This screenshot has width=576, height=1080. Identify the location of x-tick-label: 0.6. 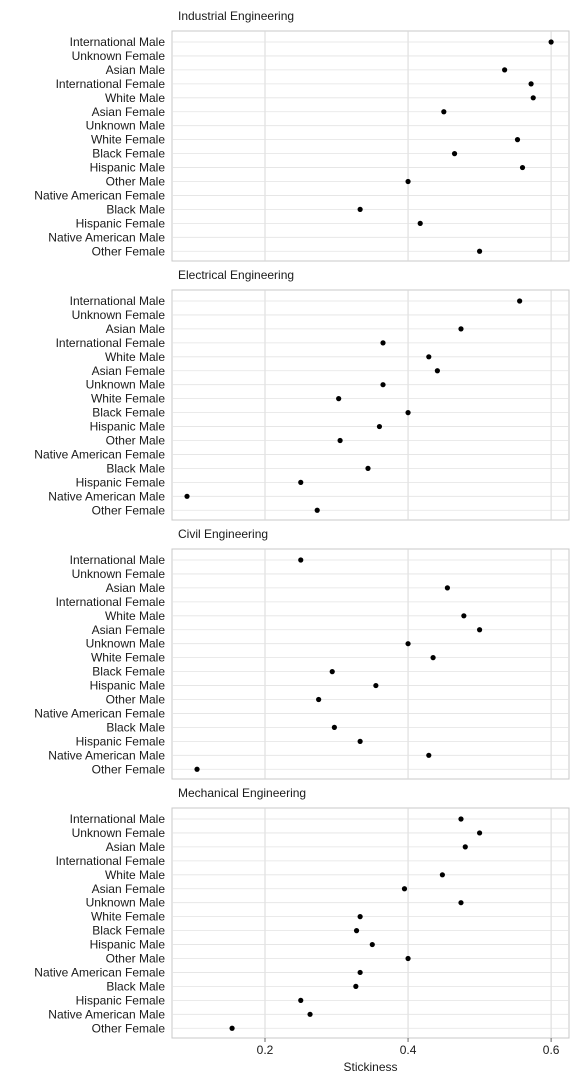
(551, 1050).